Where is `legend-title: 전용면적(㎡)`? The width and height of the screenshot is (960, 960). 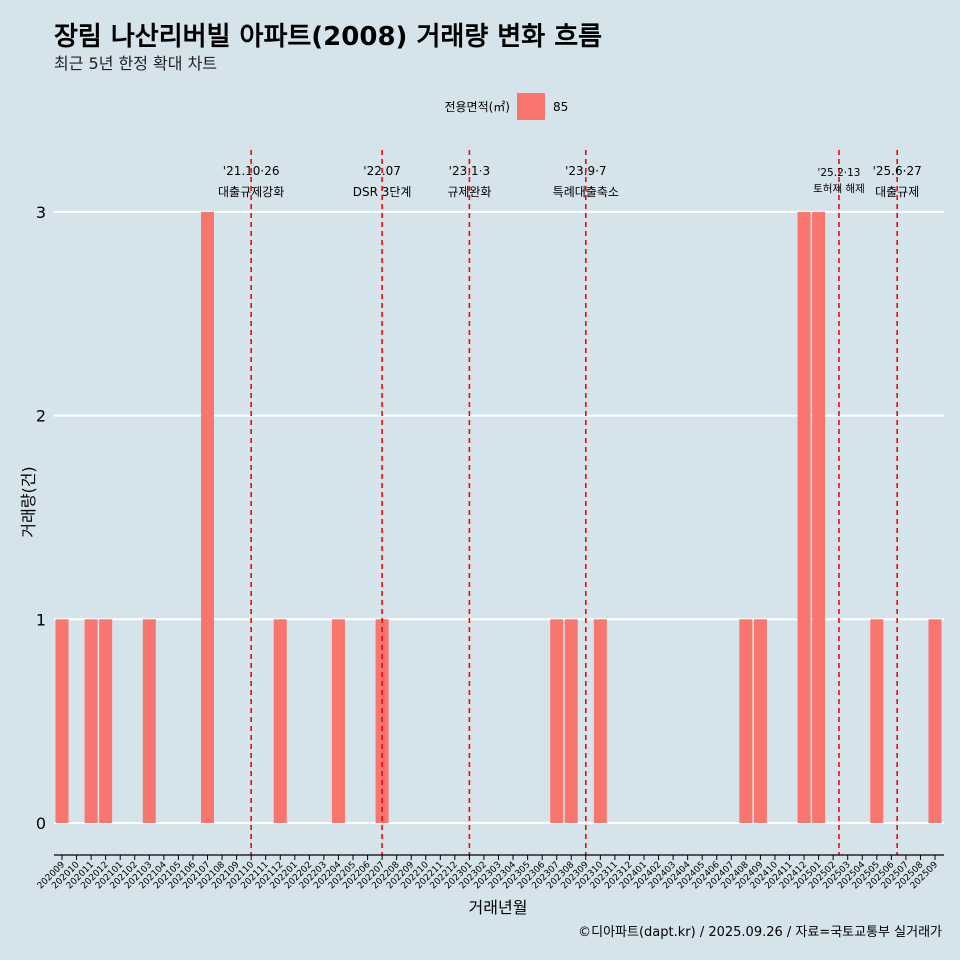 legend-title: 전용면적(㎡) is located at coordinates (477, 107).